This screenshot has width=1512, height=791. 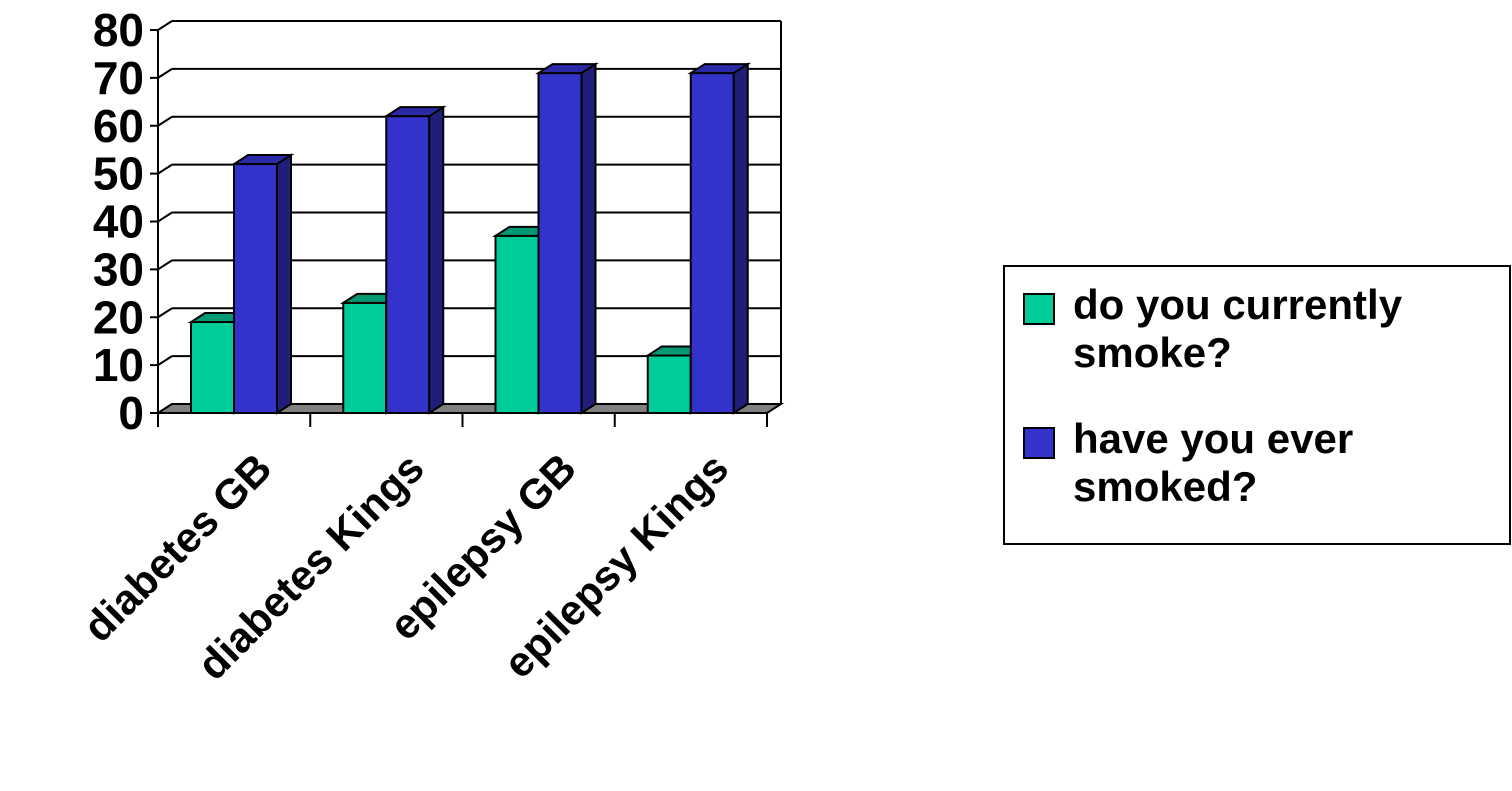 What do you see at coordinates (1238, 328) in the screenshot?
I see `legend-label-current-smoker: do you currently smoke?` at bounding box center [1238, 328].